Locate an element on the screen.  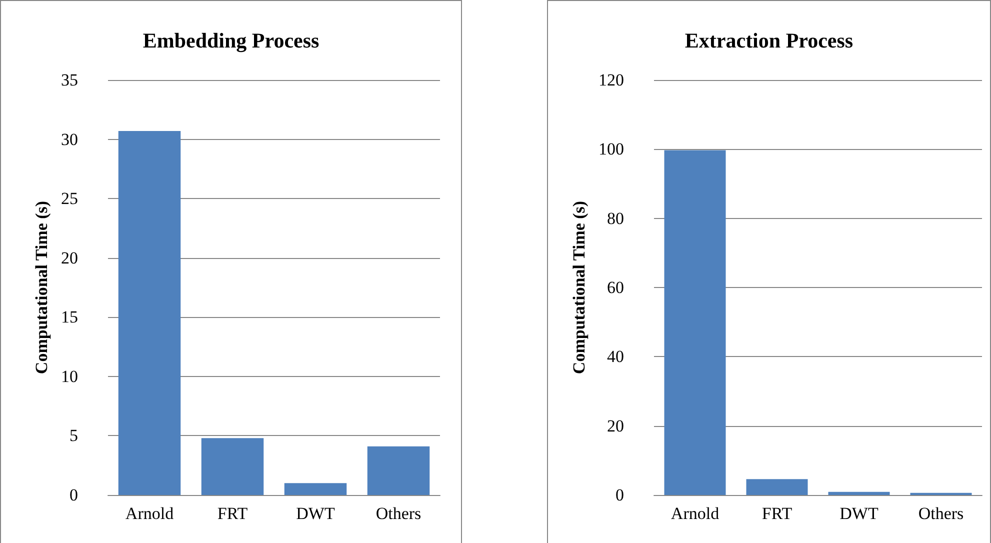
chart-title: Embedding Process is located at coordinates (231, 40).